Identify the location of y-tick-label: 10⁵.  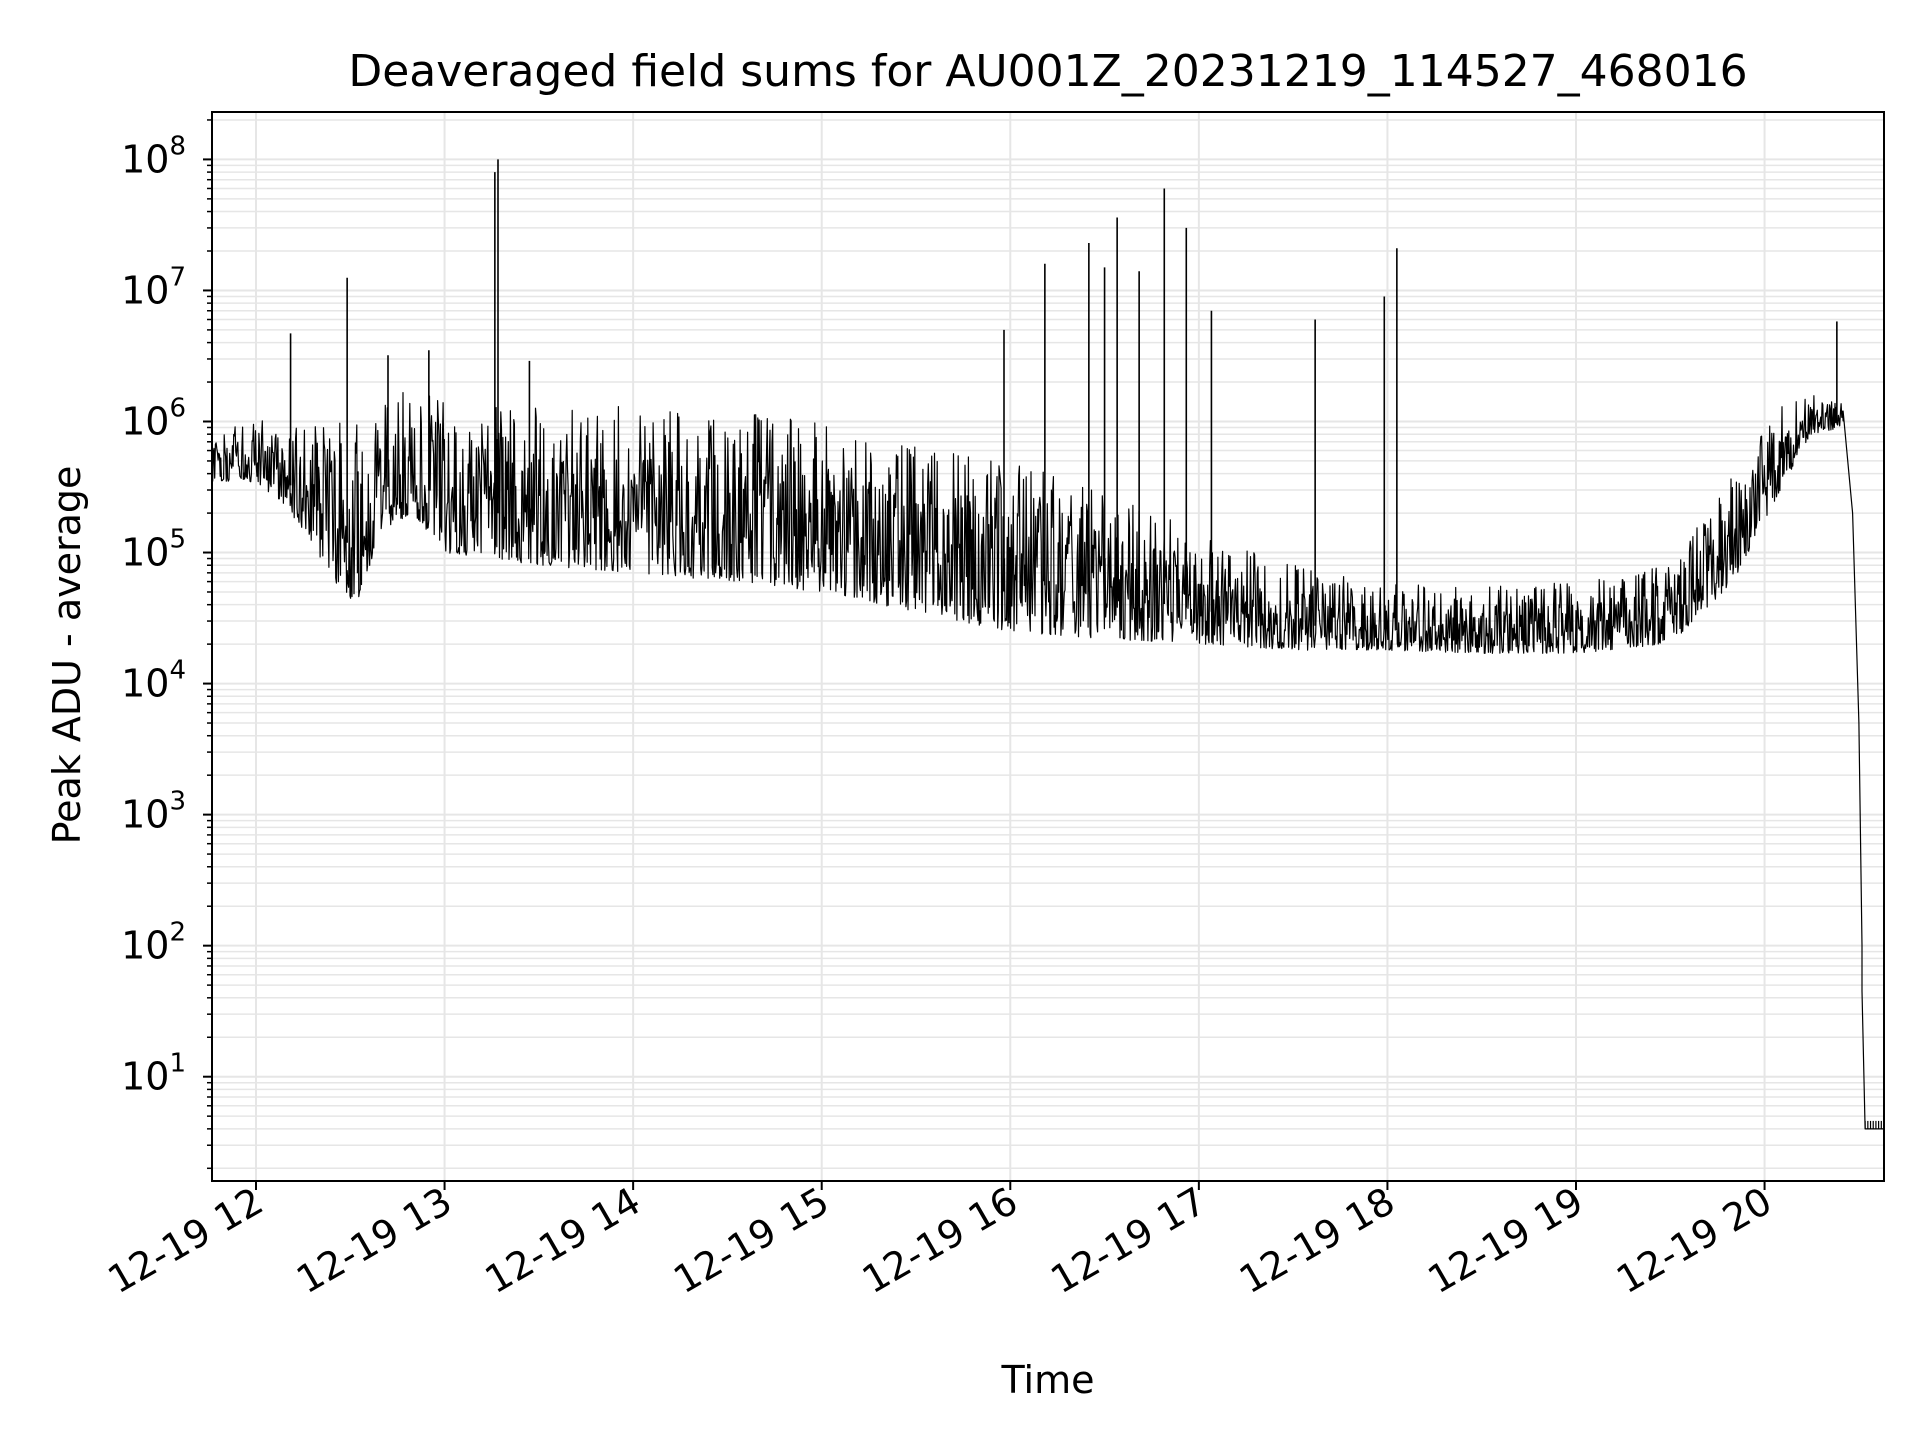
(153, 550).